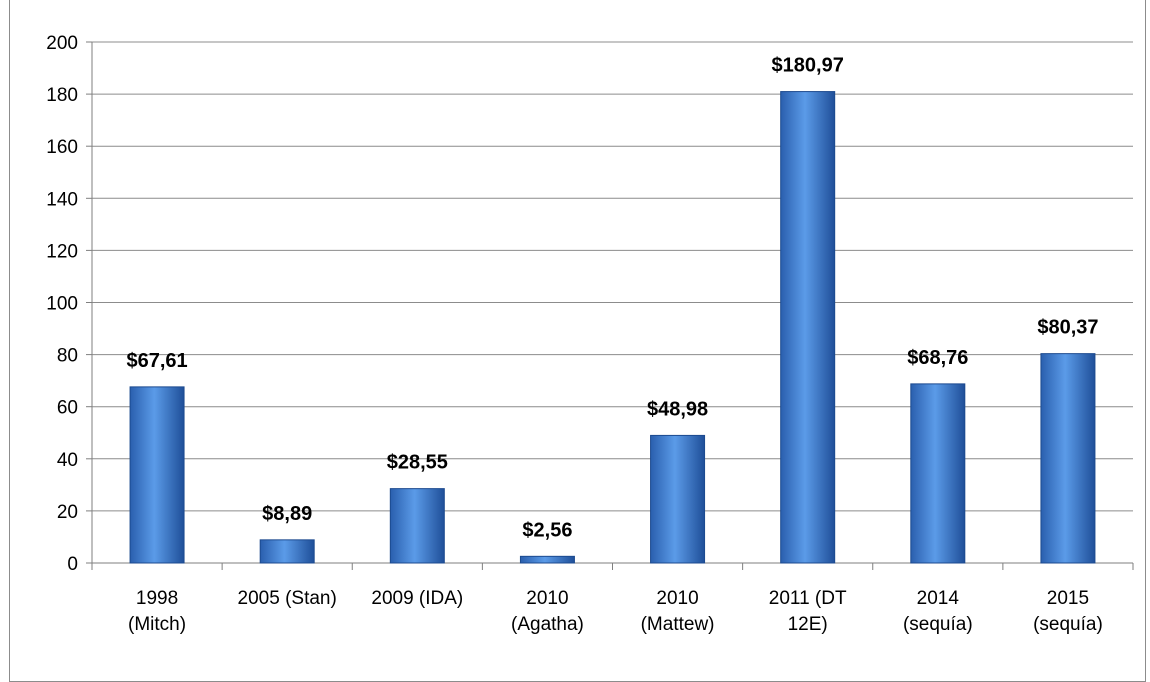 The width and height of the screenshot is (1150, 682). I want to click on data-label: $8,89, so click(287, 514).